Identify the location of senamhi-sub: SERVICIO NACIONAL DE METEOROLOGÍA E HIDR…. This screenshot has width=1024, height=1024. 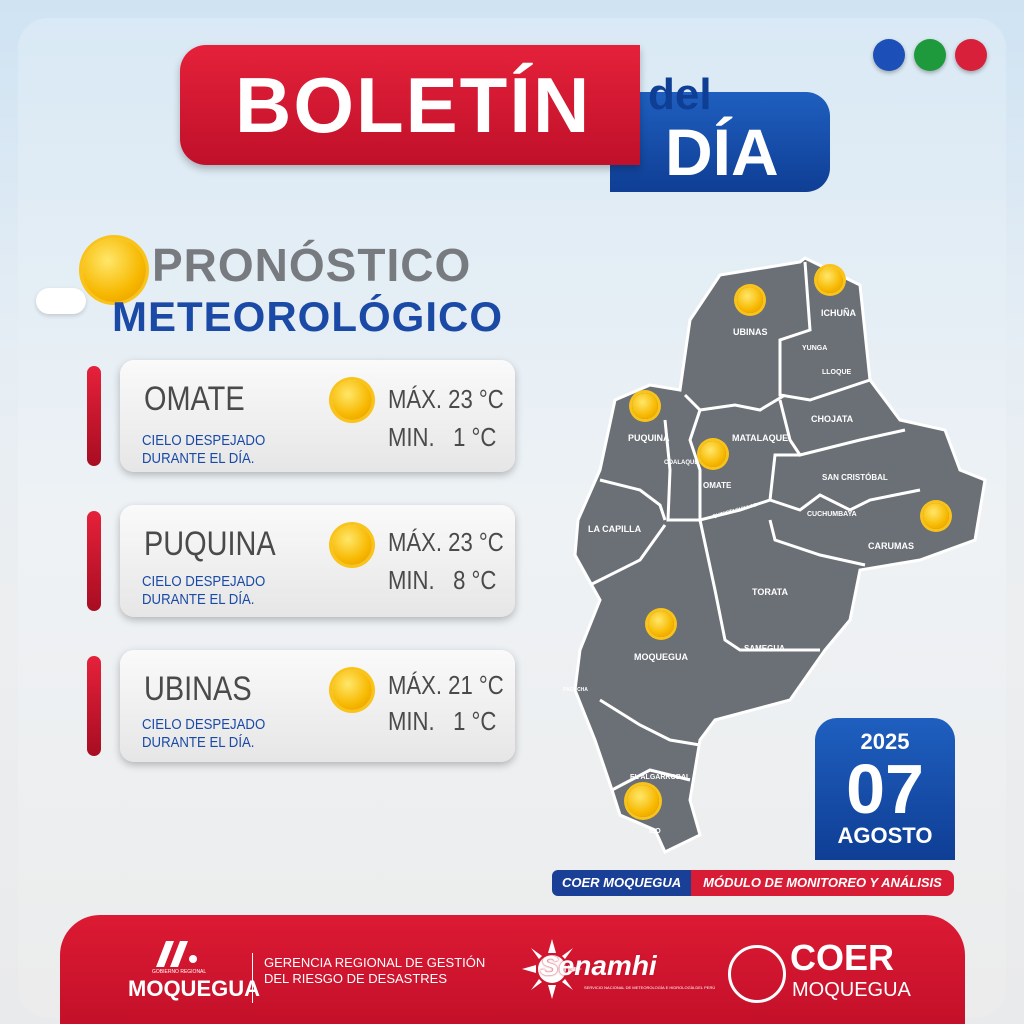
(650, 987).